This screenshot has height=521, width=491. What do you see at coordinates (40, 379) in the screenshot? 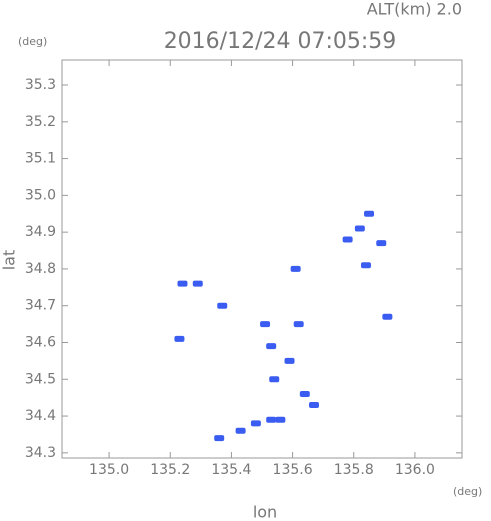
I see `y-tick-label: 34.5` at bounding box center [40, 379].